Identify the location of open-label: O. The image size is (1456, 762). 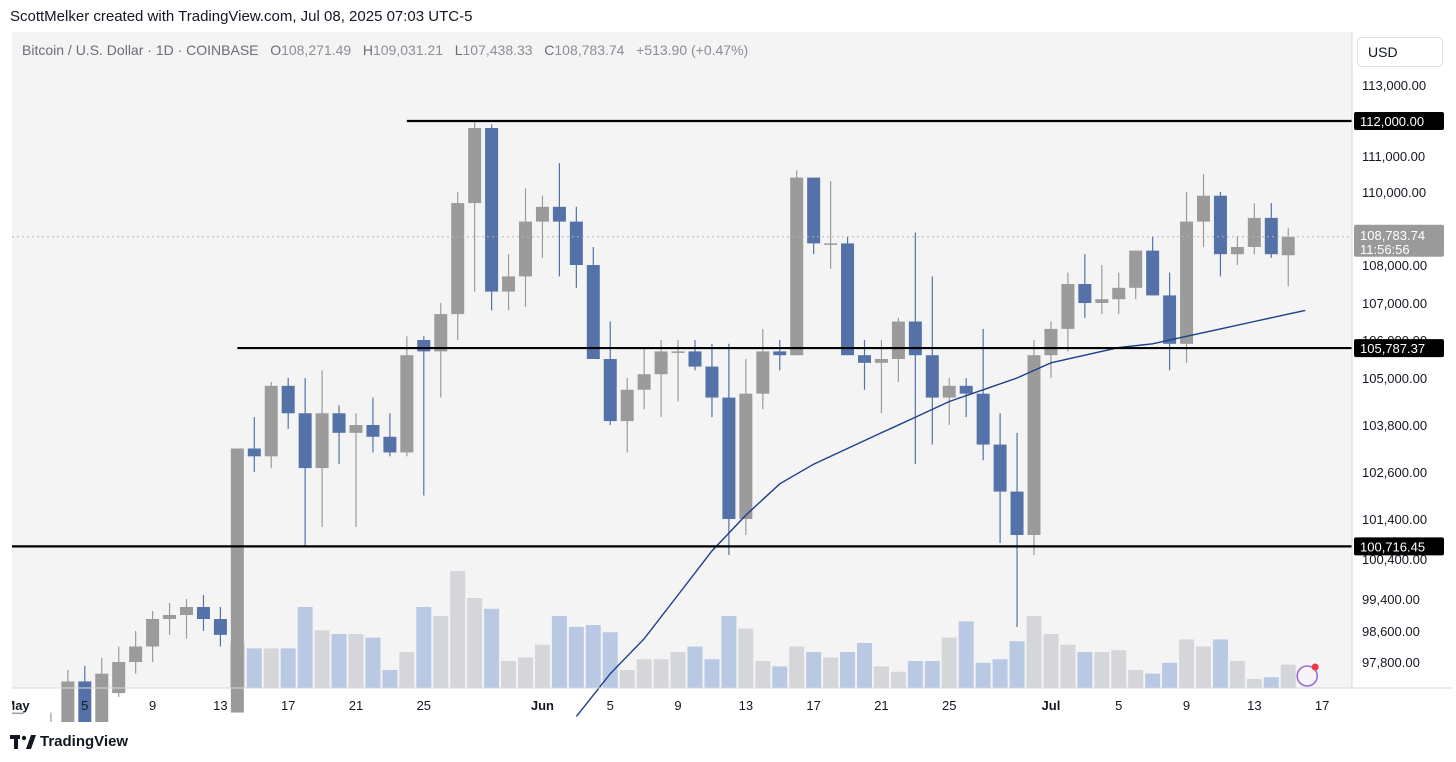
(276, 50).